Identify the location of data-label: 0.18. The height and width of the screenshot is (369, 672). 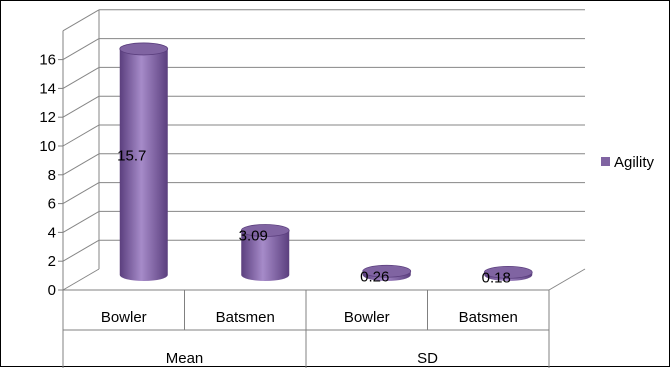
(496, 277).